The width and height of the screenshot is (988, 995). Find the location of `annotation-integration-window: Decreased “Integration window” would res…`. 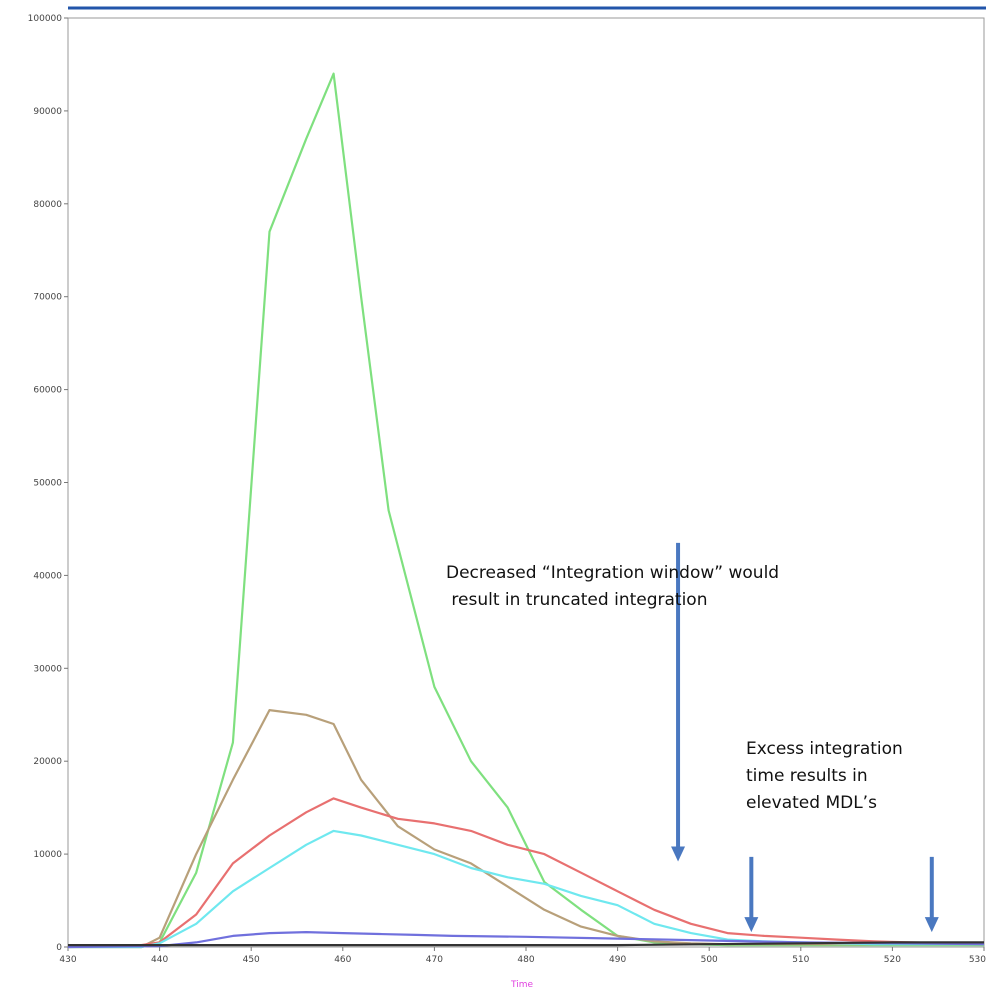

annotation-integration-window: Decreased “Integration window” would res… is located at coordinates (613, 586).